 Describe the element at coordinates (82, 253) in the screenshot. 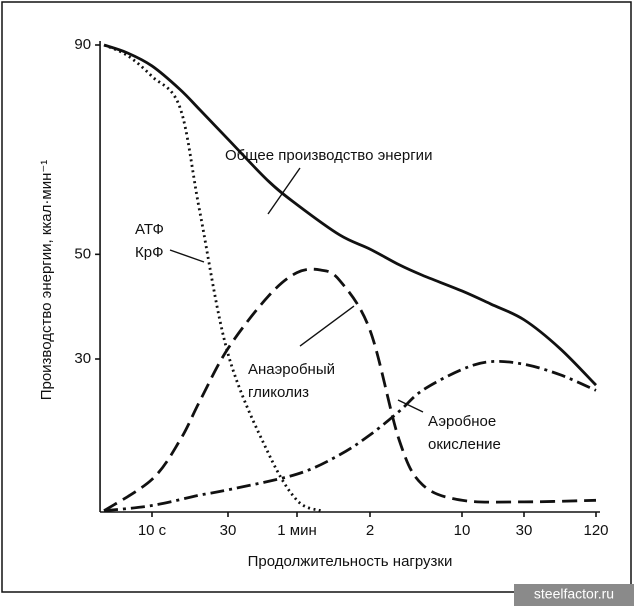

I see `y-tick-label: 50` at that location.